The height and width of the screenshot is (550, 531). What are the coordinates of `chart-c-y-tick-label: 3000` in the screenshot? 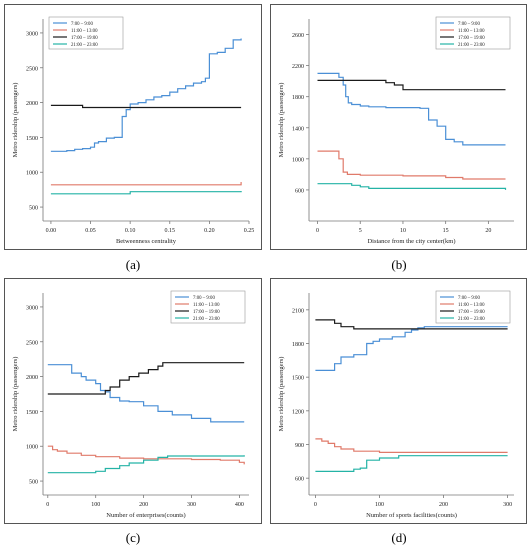 It's located at (32, 308).